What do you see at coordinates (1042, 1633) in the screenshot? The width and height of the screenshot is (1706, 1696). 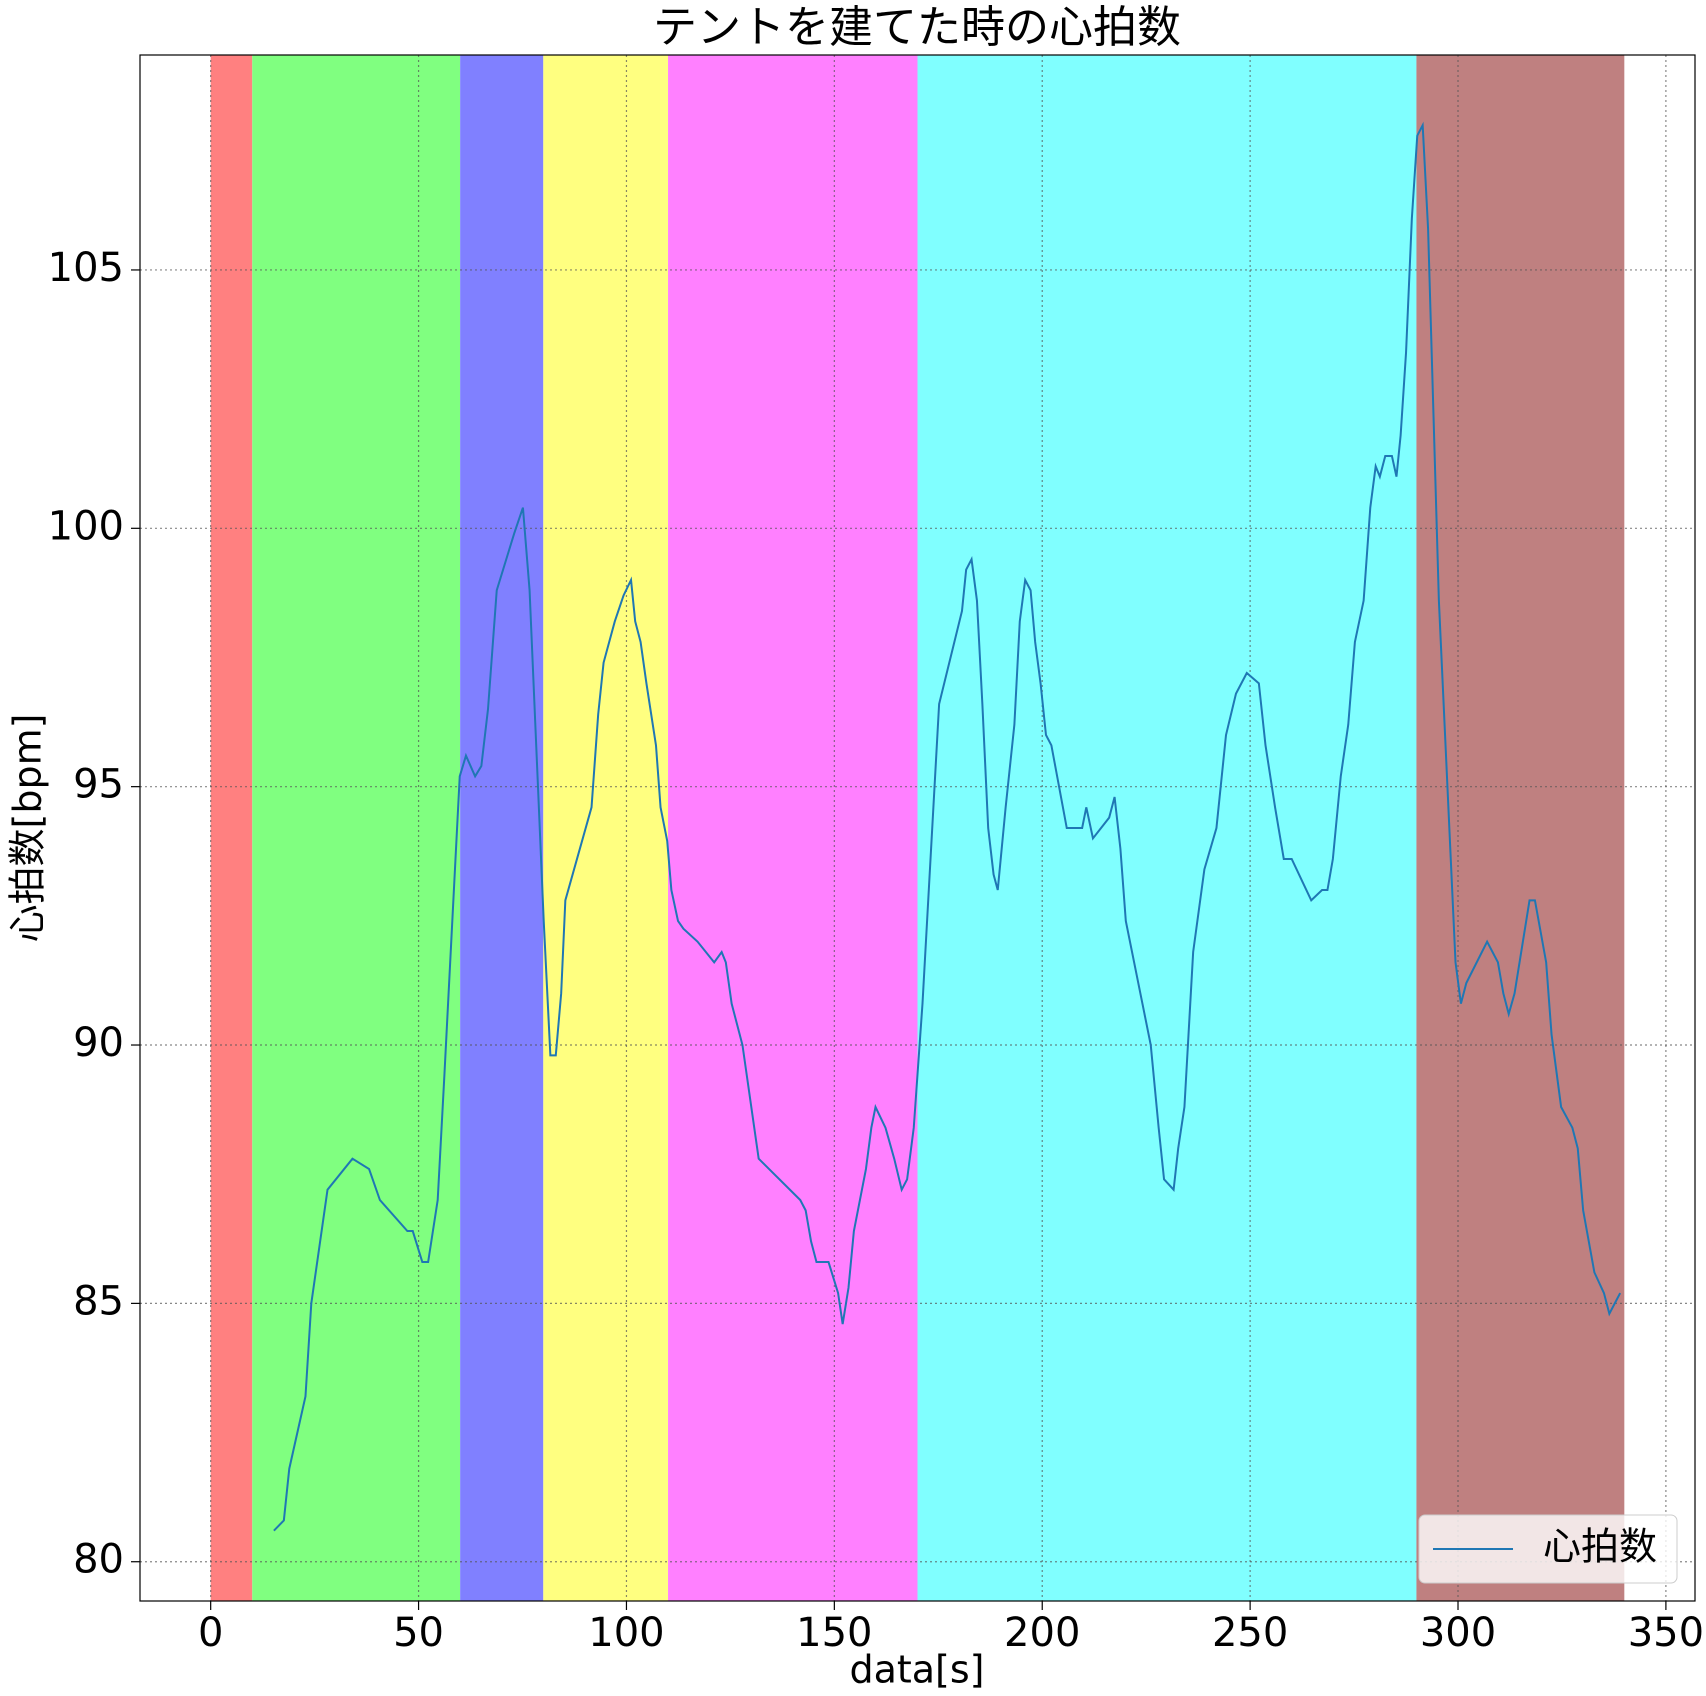 I see `x-tick-label: 200` at bounding box center [1042, 1633].